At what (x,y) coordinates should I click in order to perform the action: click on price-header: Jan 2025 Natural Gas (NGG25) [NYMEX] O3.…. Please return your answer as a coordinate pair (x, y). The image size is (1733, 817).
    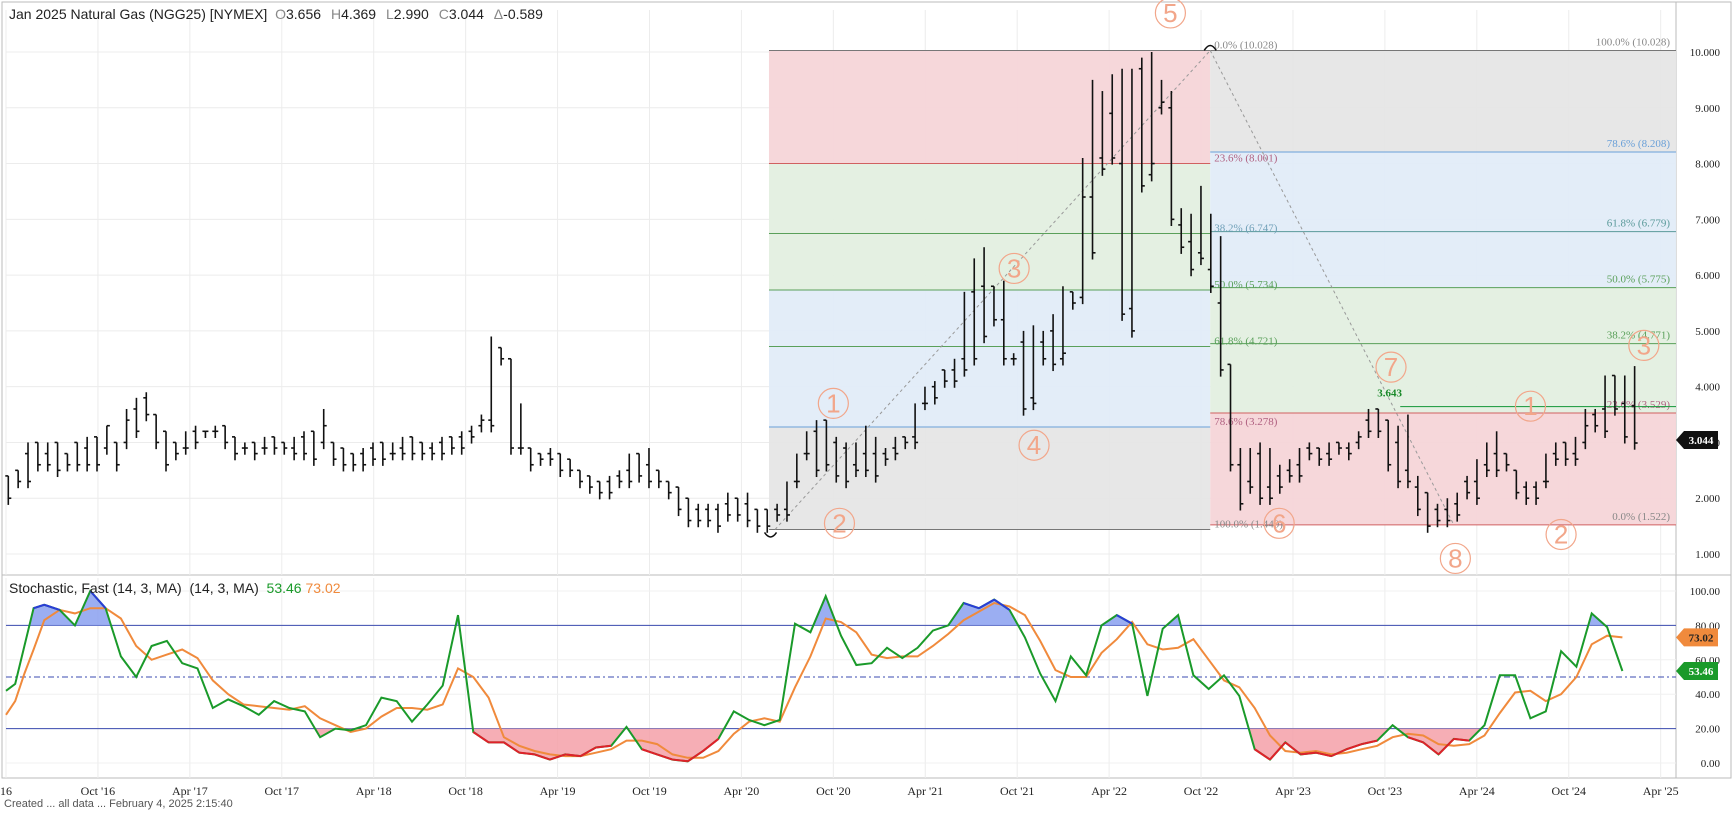
    Looking at the image, I should click on (279, 14).